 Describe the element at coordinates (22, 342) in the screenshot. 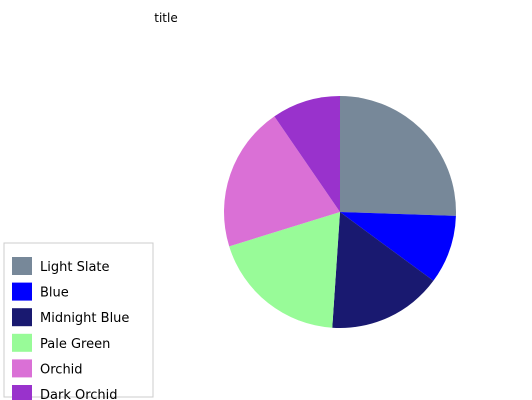

I see `legend-swatch-pale-green` at that location.